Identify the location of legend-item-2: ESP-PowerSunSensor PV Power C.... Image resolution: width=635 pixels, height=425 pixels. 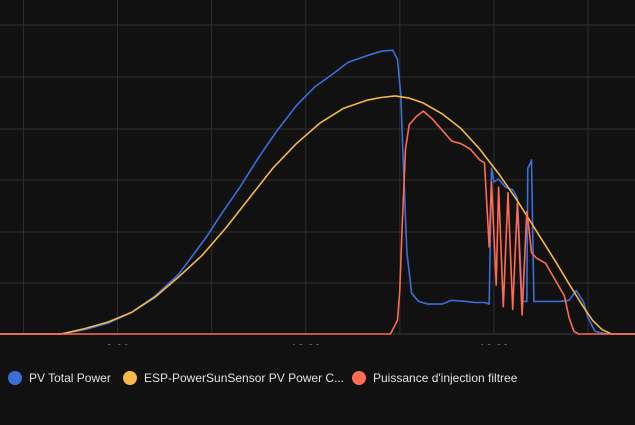
(233, 378).